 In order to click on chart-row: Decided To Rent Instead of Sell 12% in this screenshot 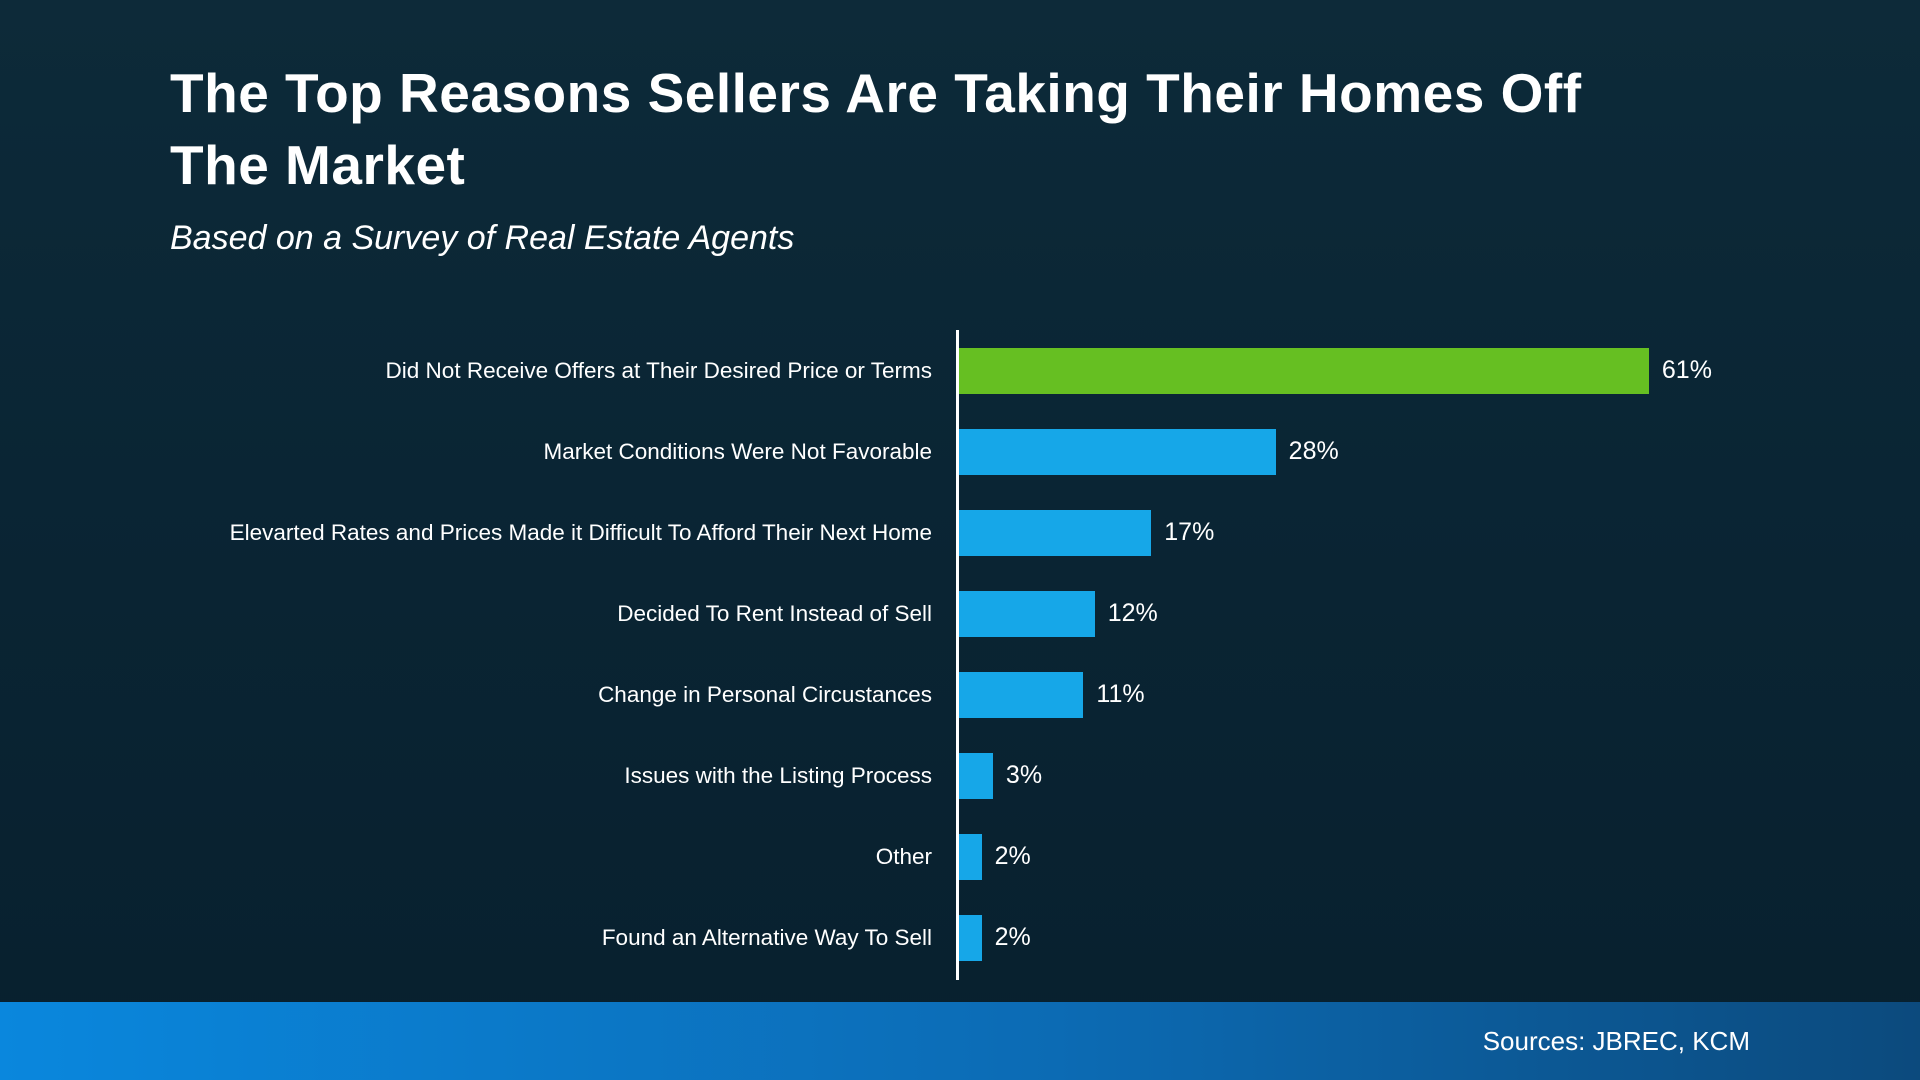, I will do `click(960, 613)`.